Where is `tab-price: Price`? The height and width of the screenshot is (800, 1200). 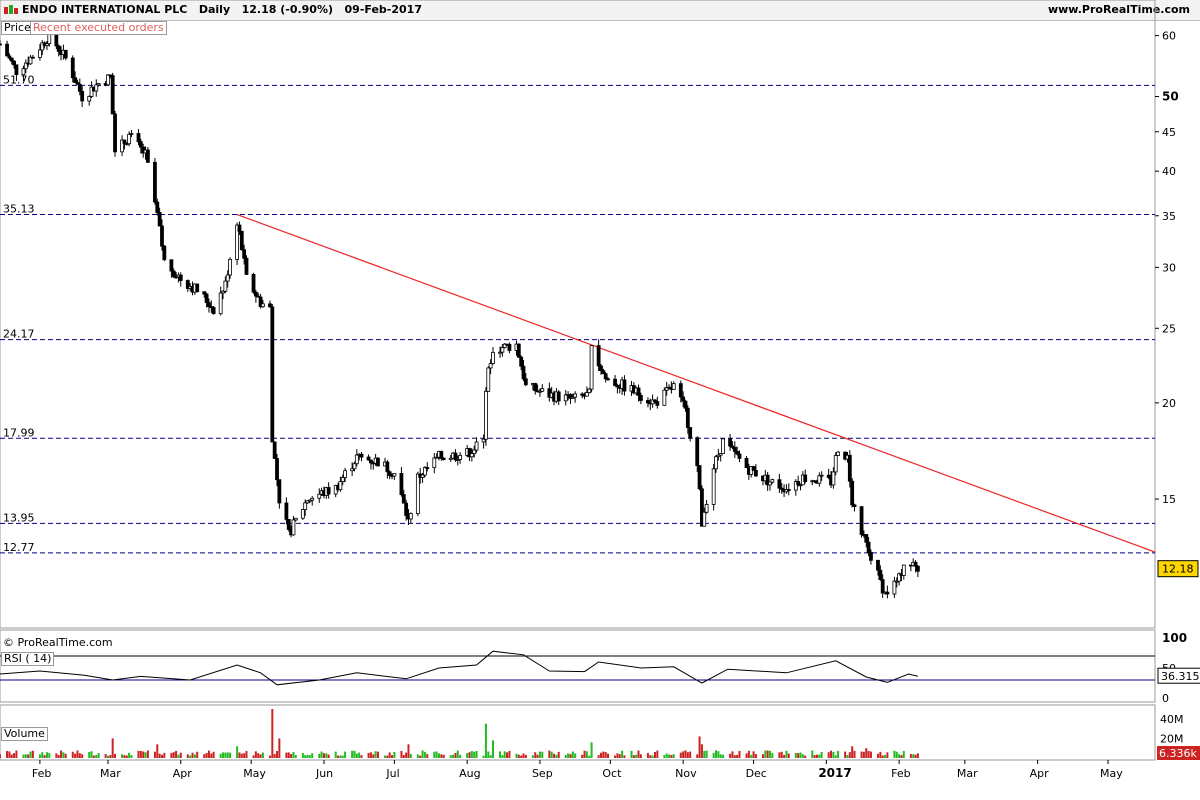
tab-price: Price is located at coordinates (17, 28).